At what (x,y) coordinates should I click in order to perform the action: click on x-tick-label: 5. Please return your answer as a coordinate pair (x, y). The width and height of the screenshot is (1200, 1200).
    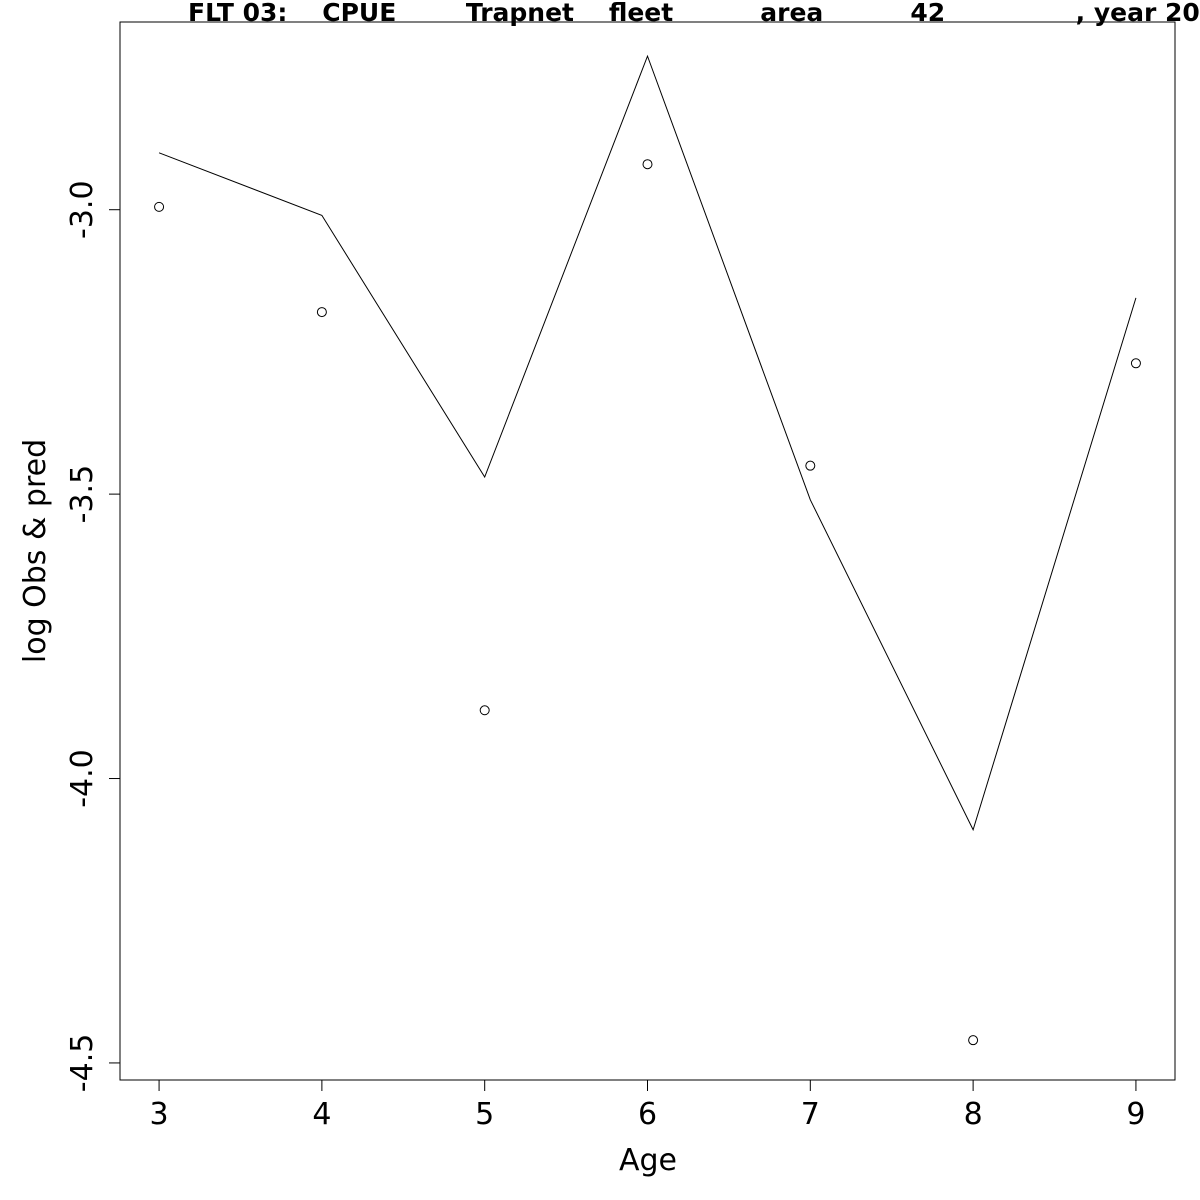
    Looking at the image, I should click on (484, 1114).